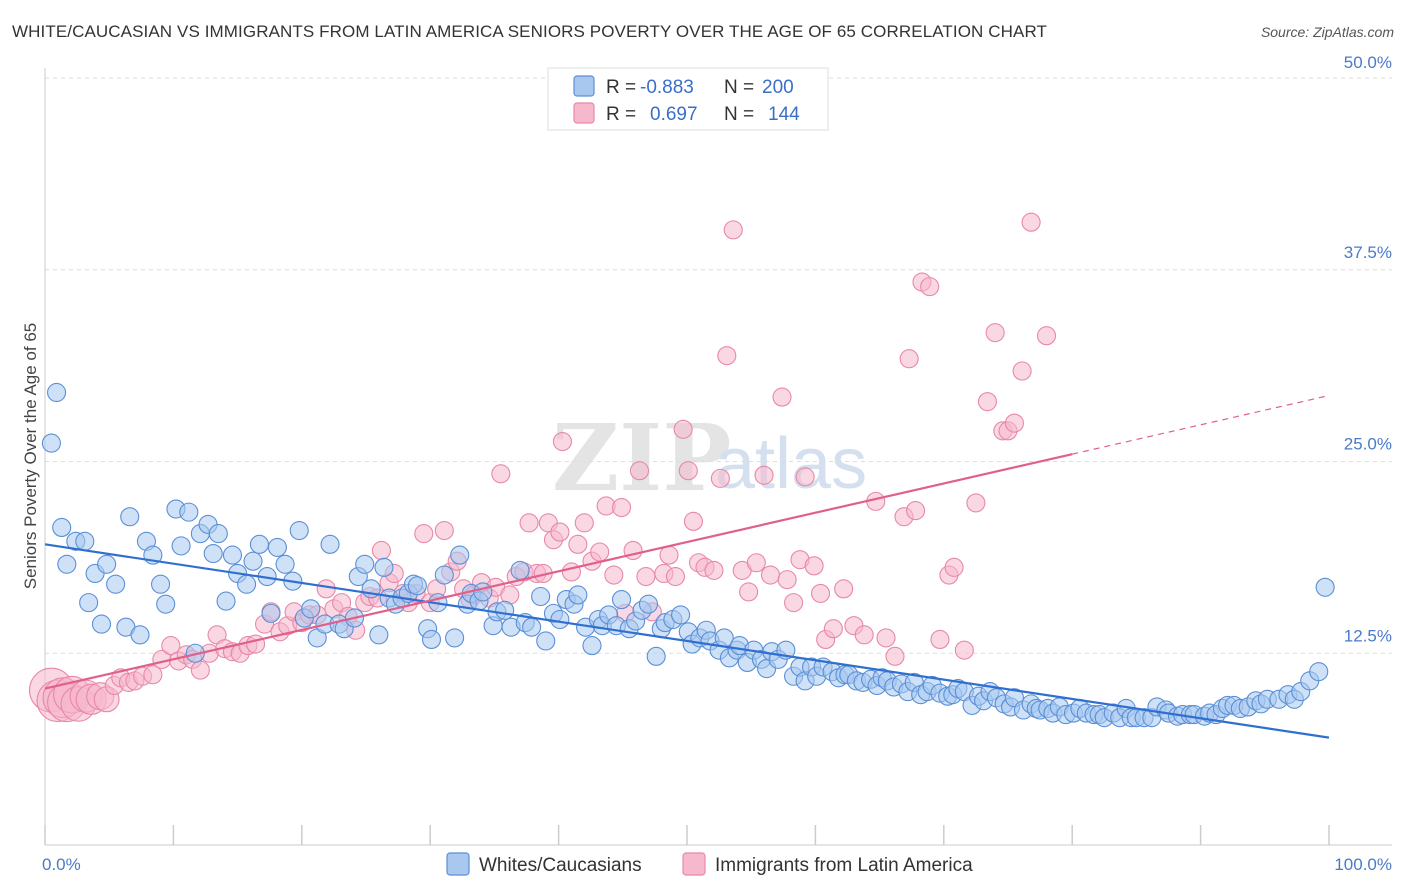  What do you see at coordinates (584, 86) in the screenshot?
I see `legend-swatch-blue` at bounding box center [584, 86].